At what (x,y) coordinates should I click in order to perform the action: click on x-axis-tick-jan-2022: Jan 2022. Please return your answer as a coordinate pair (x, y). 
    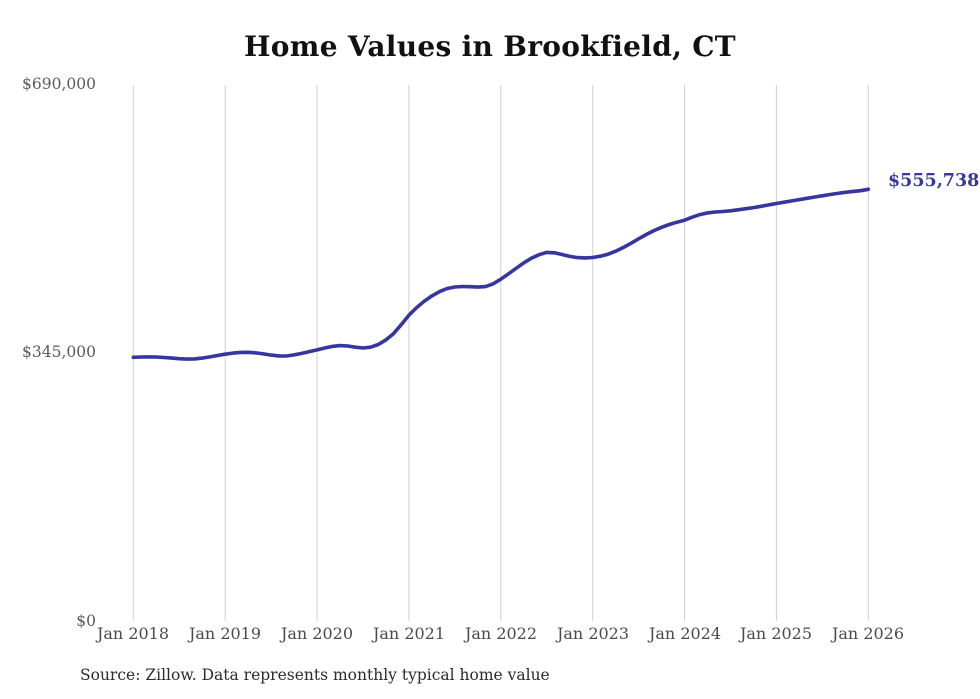
    Looking at the image, I should click on (501, 633).